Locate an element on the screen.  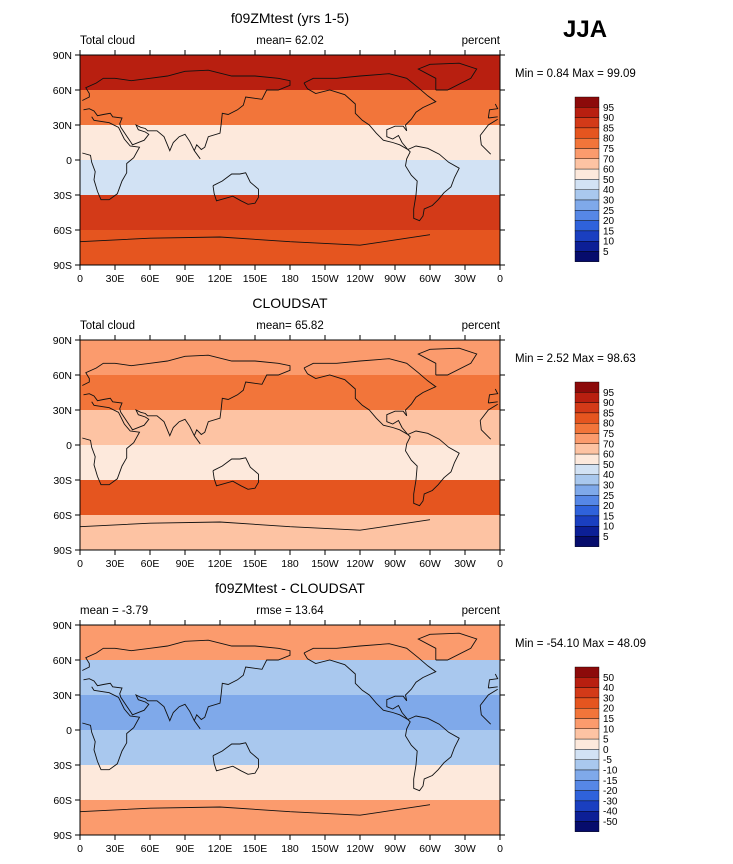
panel-title: f09ZMtest (yrs 1-5) is located at coordinates (290, 18).